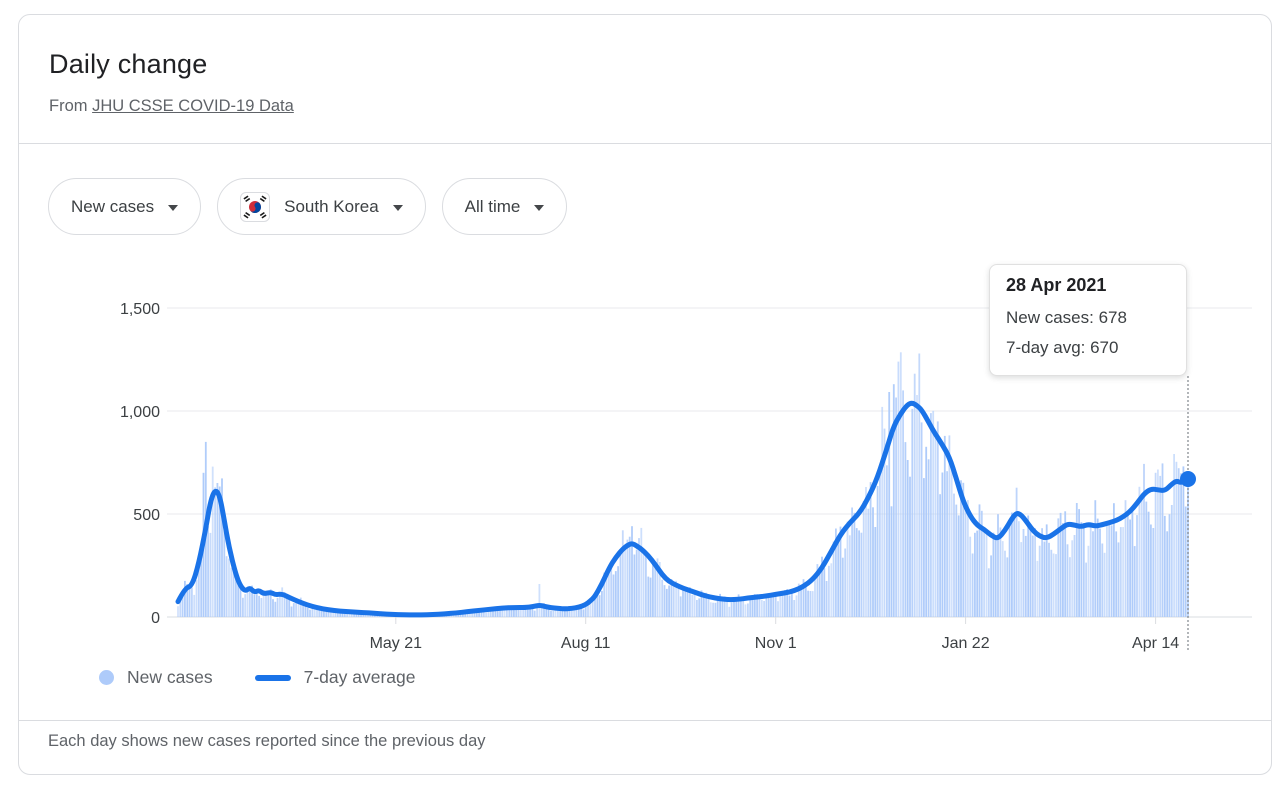 The height and width of the screenshot is (789, 1285). I want to click on tooltip-new-cases: New cases: 678, so click(1066, 317).